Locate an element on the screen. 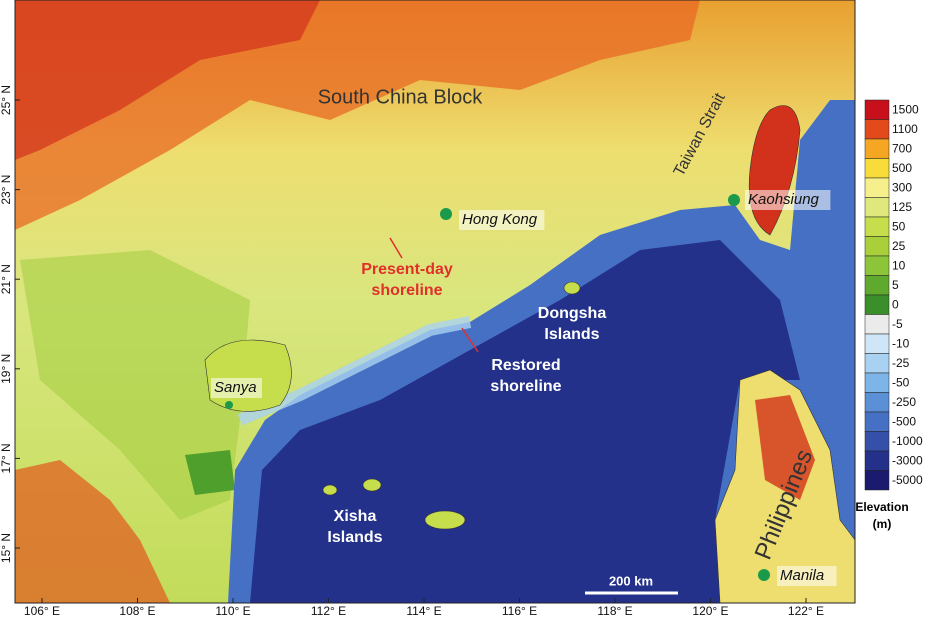  x-tick-label: 110° E is located at coordinates (232, 611).